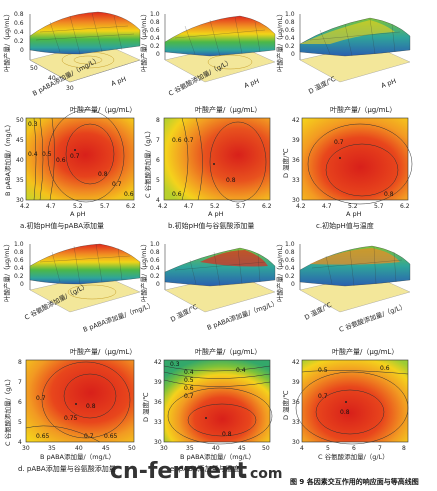  I want to click on ytick: 4, so click(158, 200).